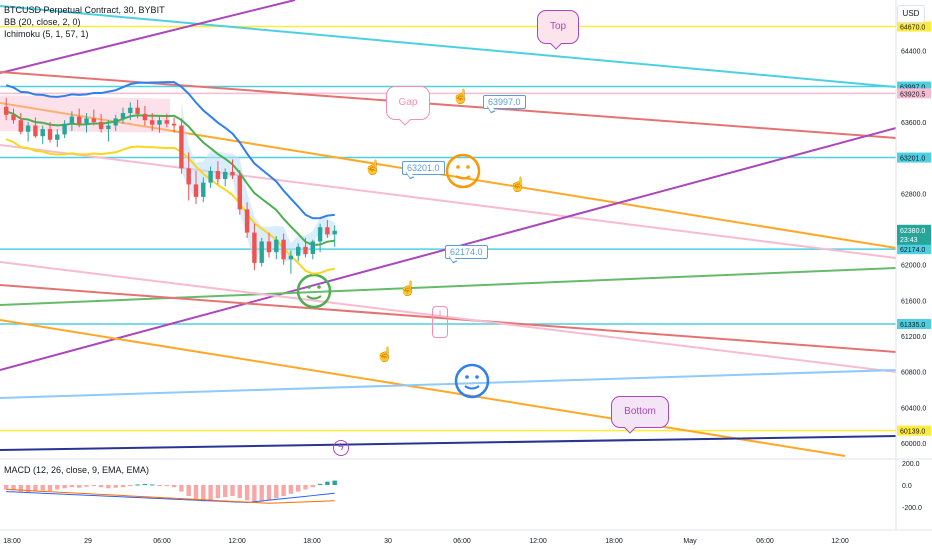 This screenshot has height=550, width=932. What do you see at coordinates (440, 322) in the screenshot?
I see `info-marker-icon: ı` at bounding box center [440, 322].